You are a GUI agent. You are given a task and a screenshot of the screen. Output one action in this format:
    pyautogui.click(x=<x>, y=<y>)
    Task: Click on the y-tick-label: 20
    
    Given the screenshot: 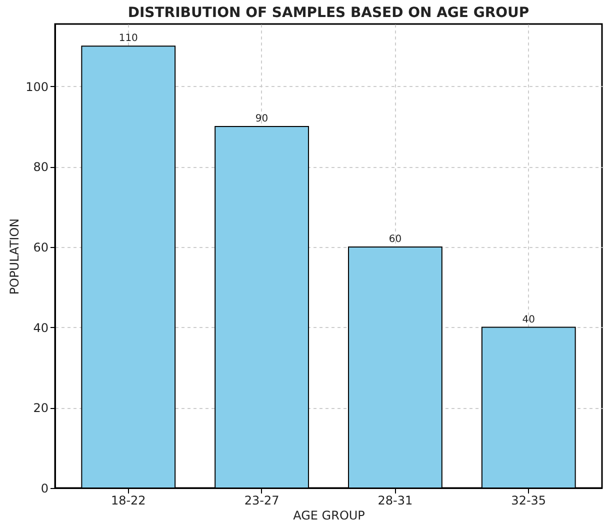 What is the action you would take?
    pyautogui.click(x=40, y=408)
    